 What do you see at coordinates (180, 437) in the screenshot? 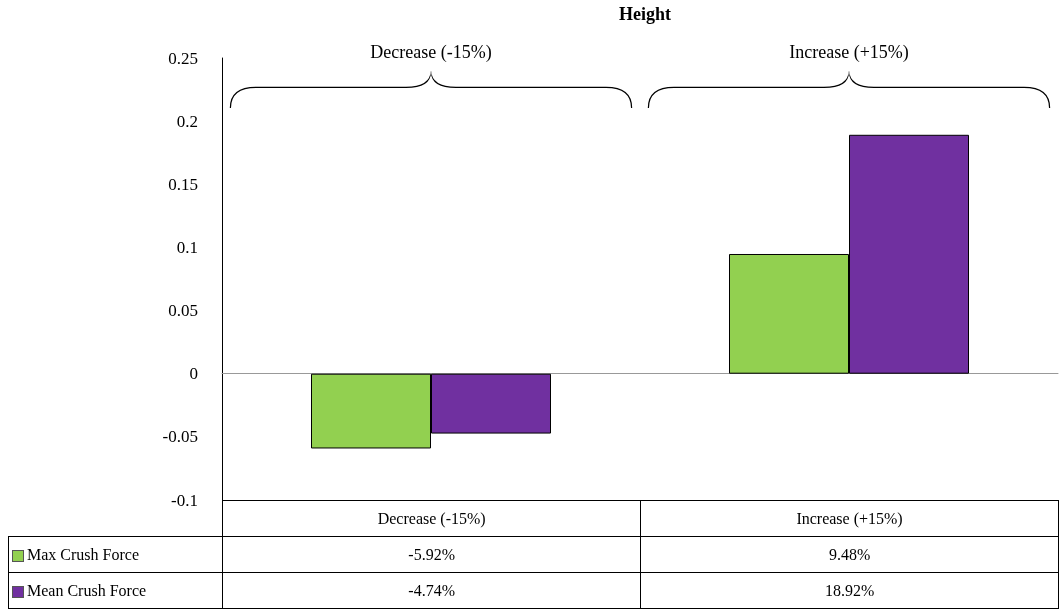
I see `y-tick-label: -0.05` at bounding box center [180, 437].